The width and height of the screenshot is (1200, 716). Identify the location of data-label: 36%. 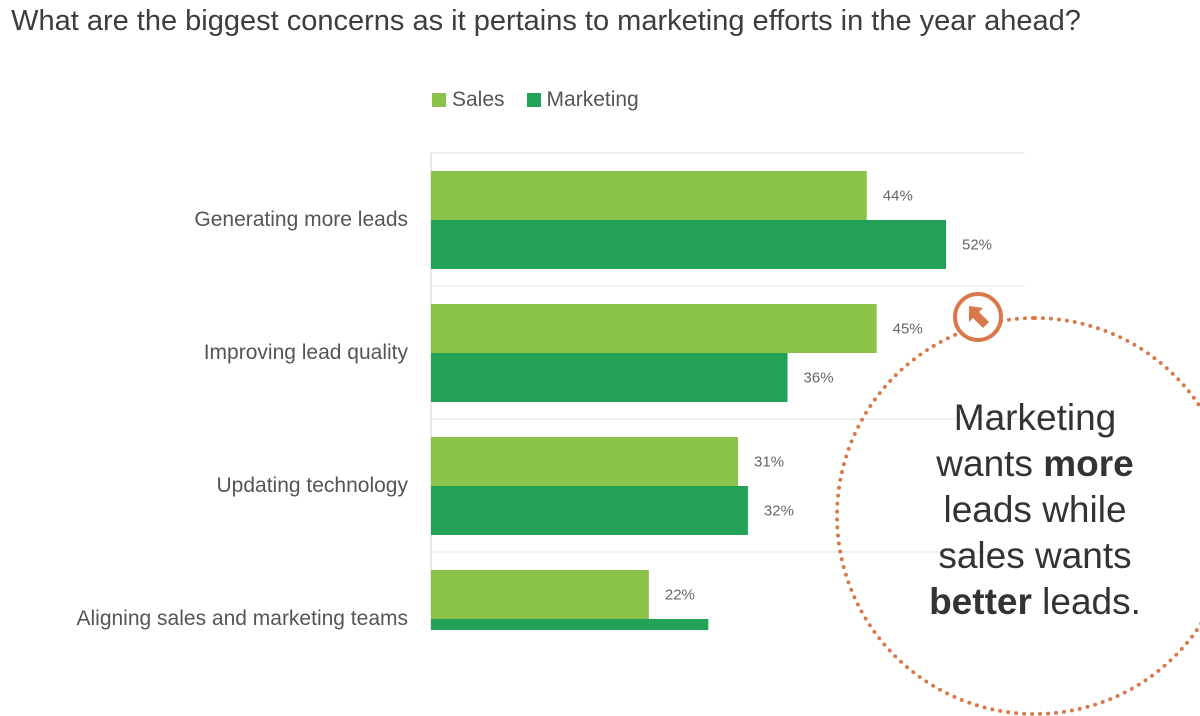
(819, 378).